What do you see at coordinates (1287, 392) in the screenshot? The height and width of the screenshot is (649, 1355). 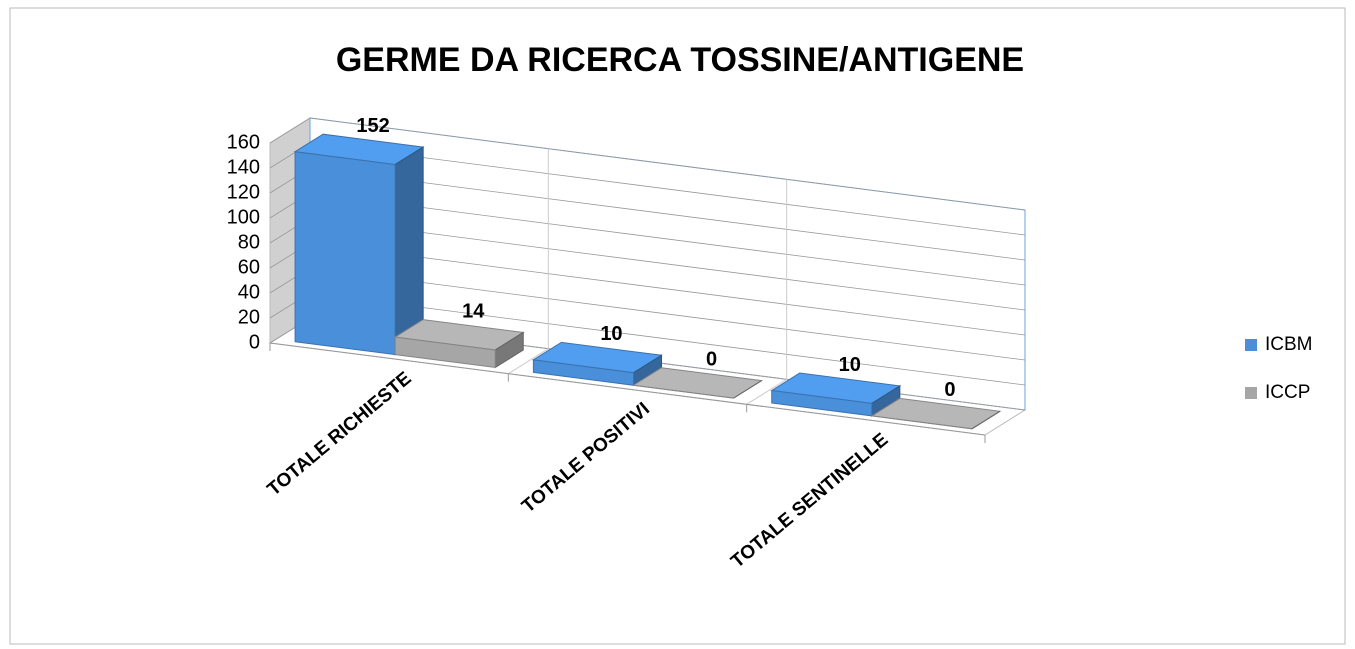 I see `legend-label: ICCP` at bounding box center [1287, 392].